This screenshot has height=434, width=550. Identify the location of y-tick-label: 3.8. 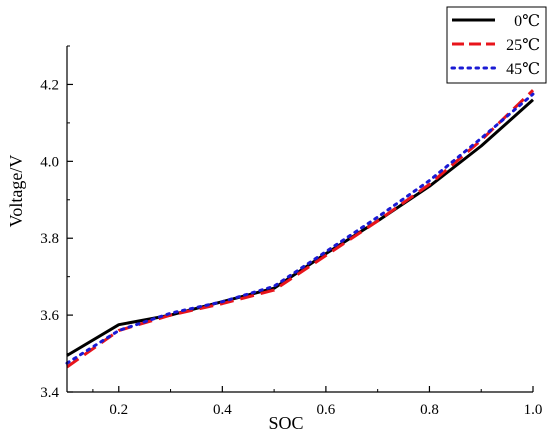
(49, 239).